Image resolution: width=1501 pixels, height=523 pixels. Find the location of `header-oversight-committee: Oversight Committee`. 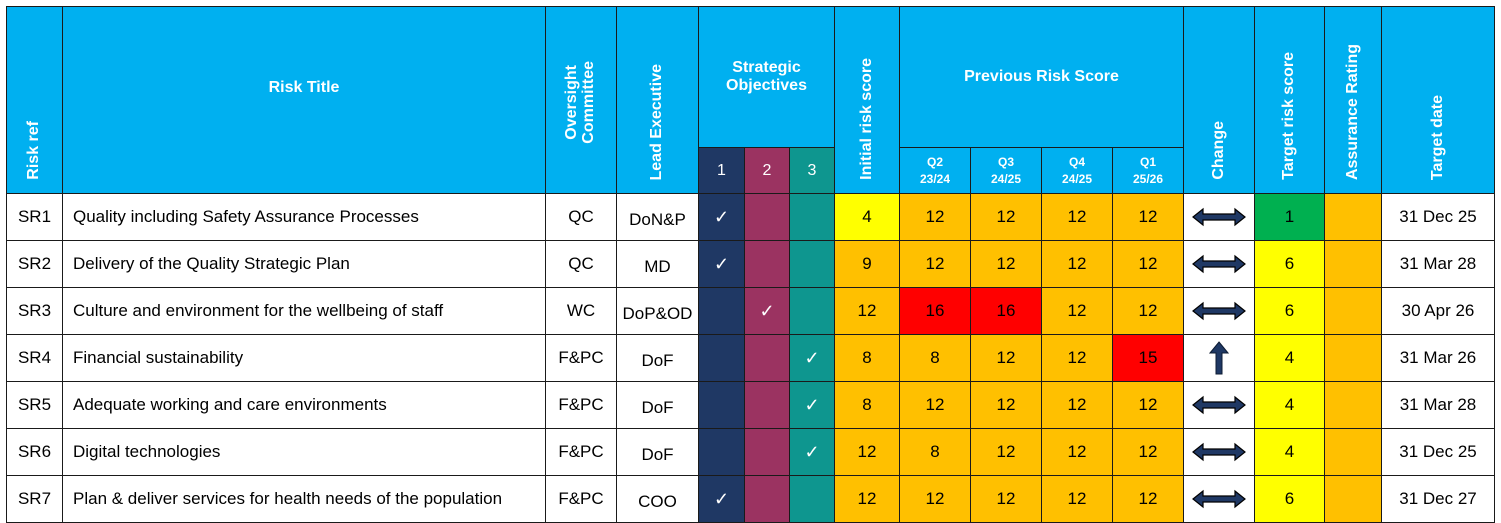

header-oversight-committee: Oversight Committee is located at coordinates (581, 100).